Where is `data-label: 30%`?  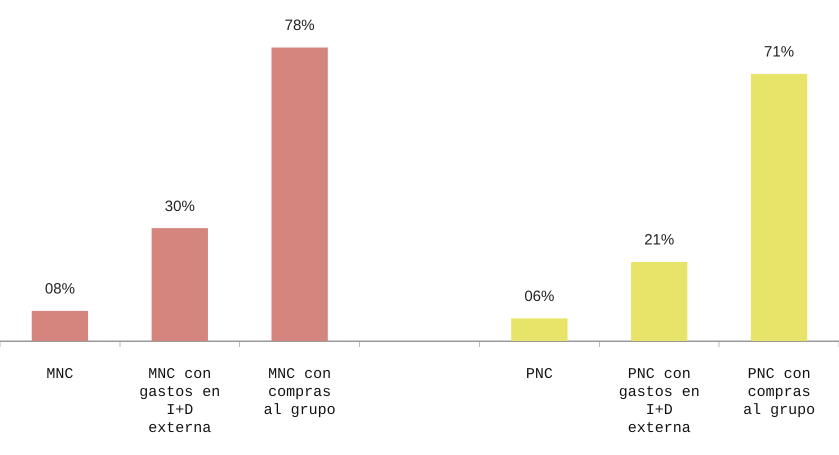
data-label: 30% is located at coordinates (179, 206).